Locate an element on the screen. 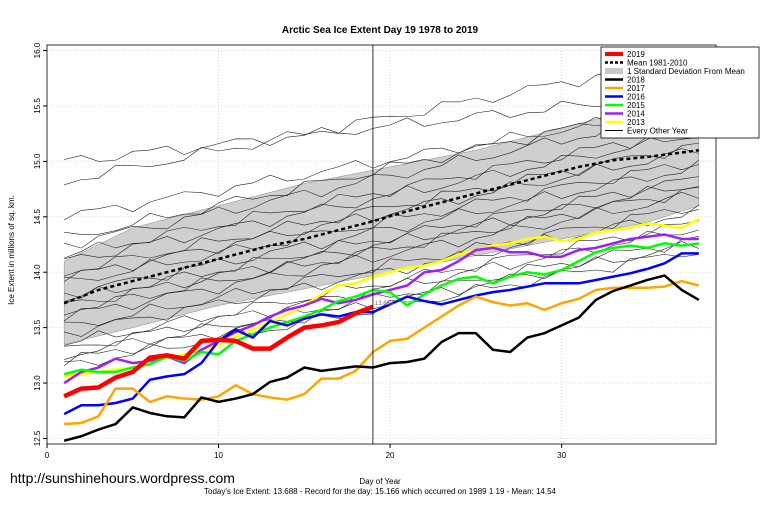 This screenshot has height=506, width=760. legend-label: 2017 is located at coordinates (636, 88).